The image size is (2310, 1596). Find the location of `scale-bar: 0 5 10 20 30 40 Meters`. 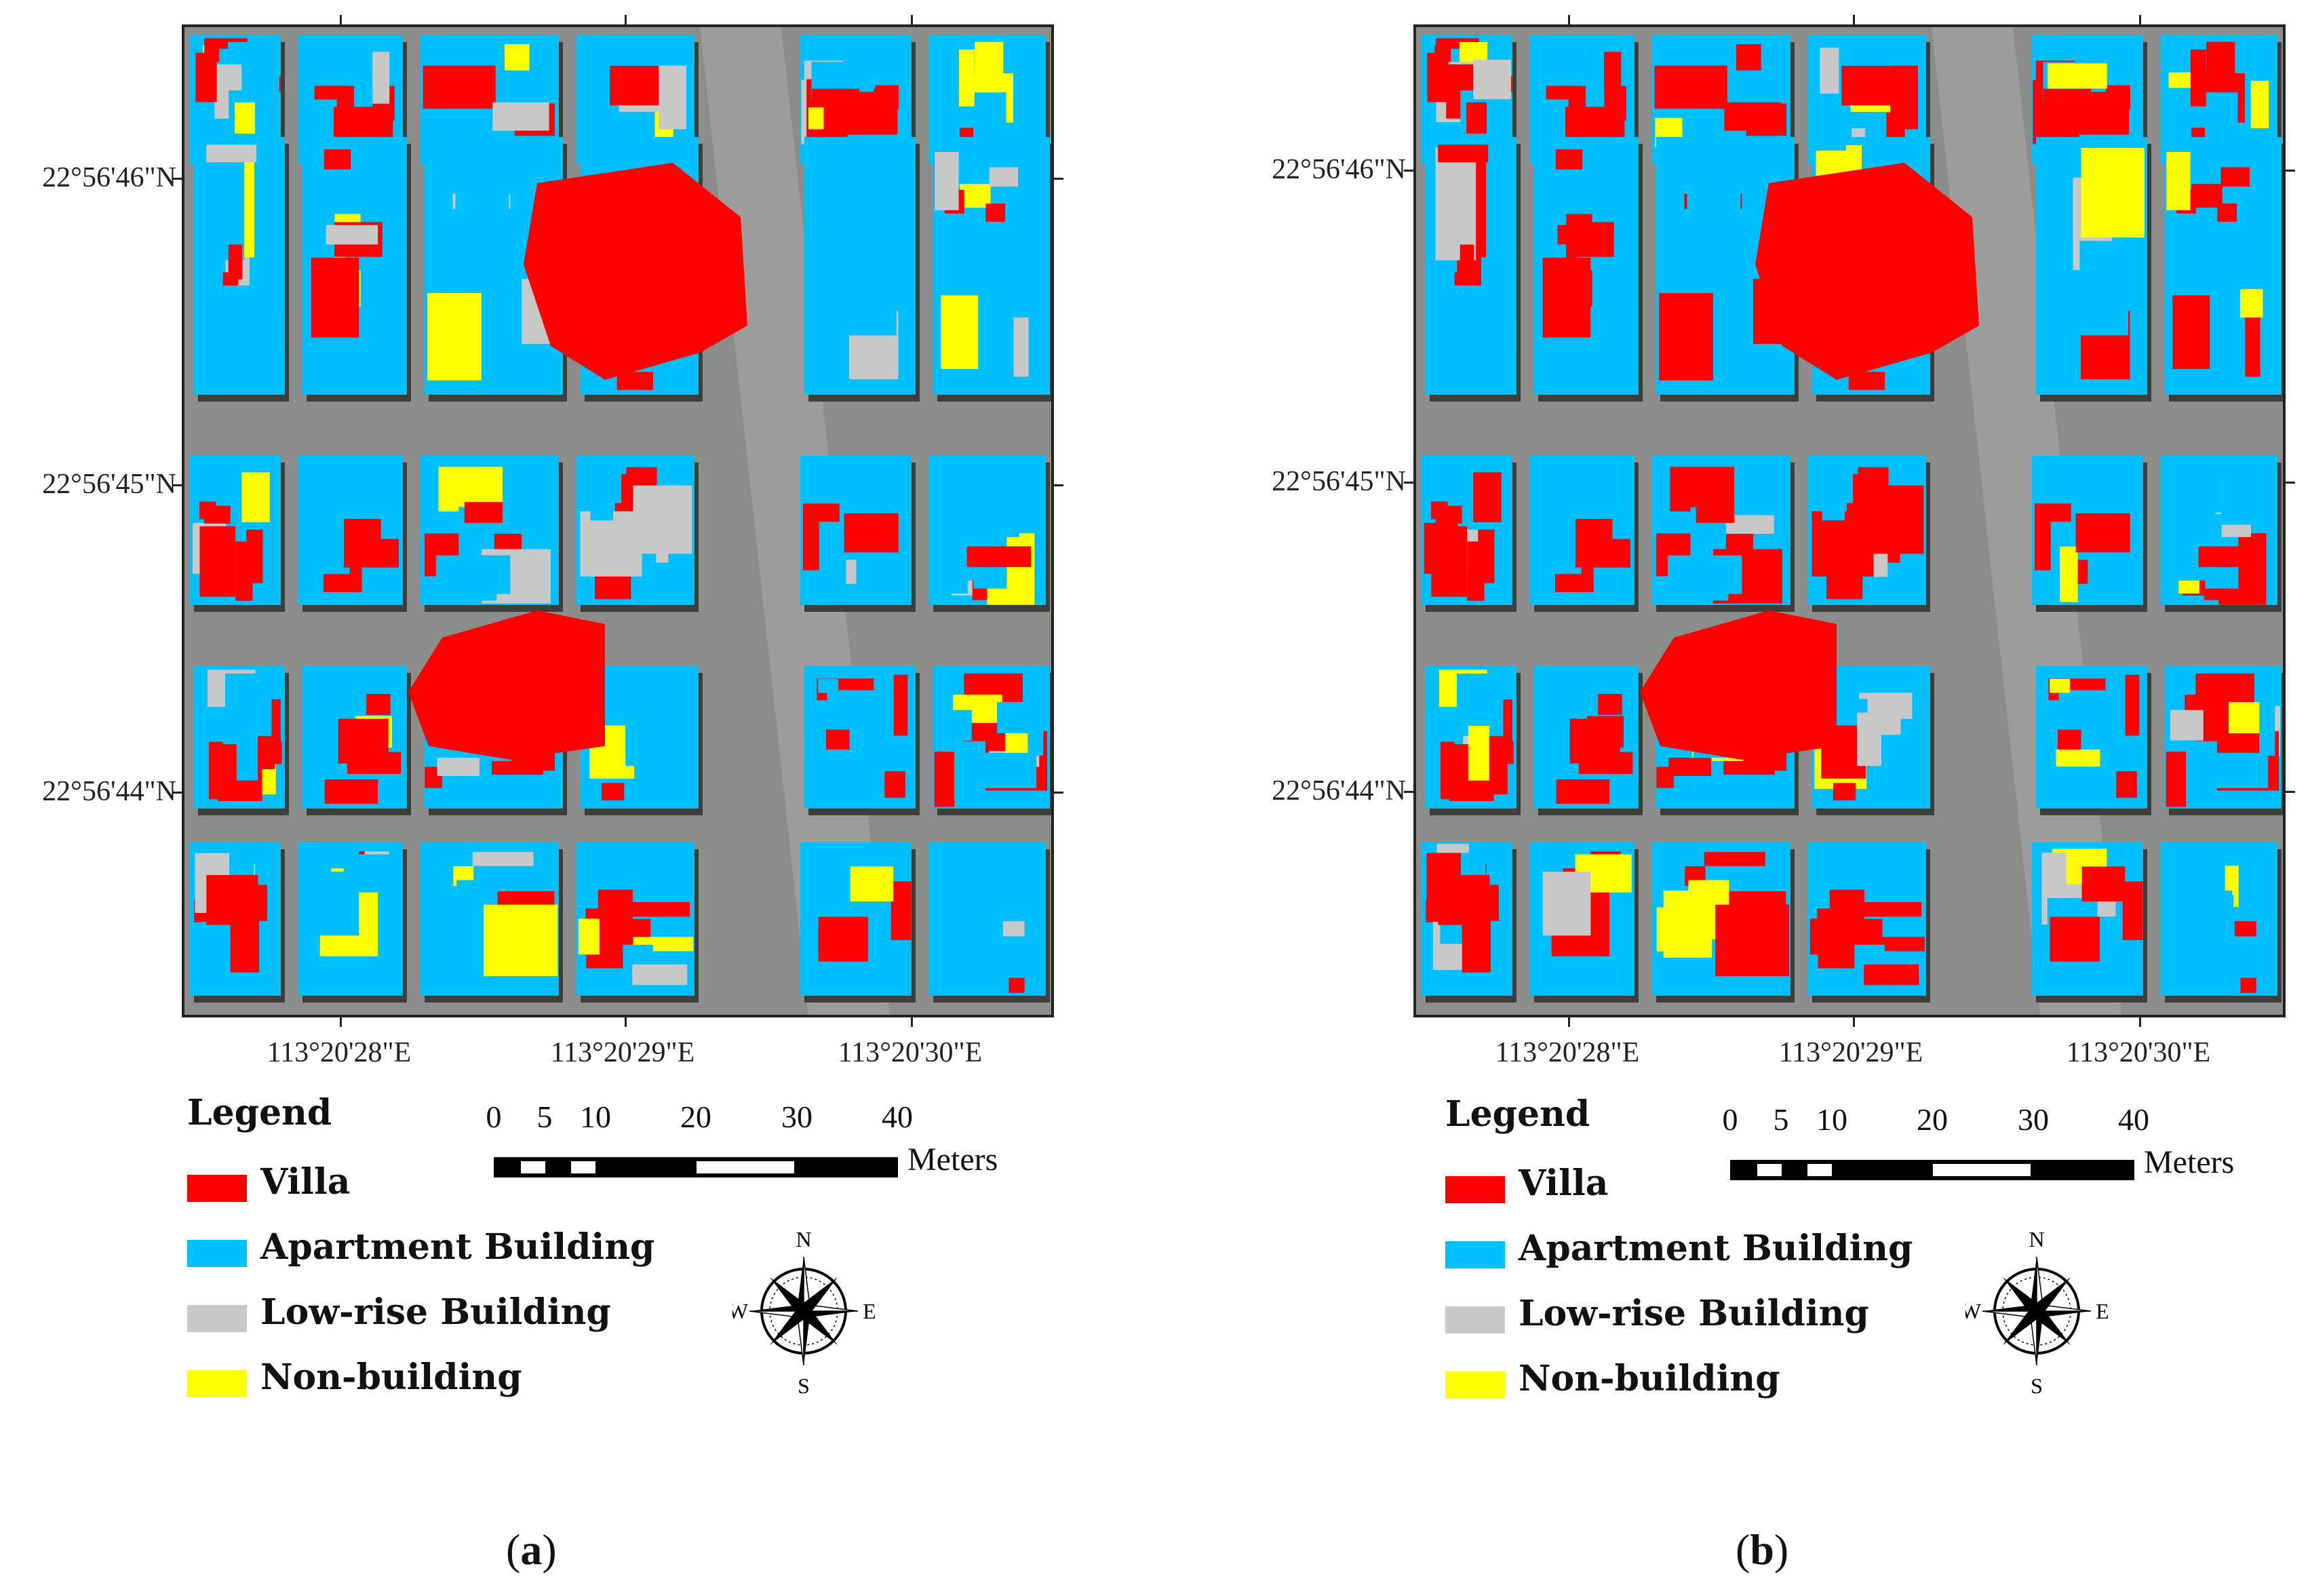

scale-bar: 0 5 10 20 30 40 Meters is located at coordinates (2002, 1146).